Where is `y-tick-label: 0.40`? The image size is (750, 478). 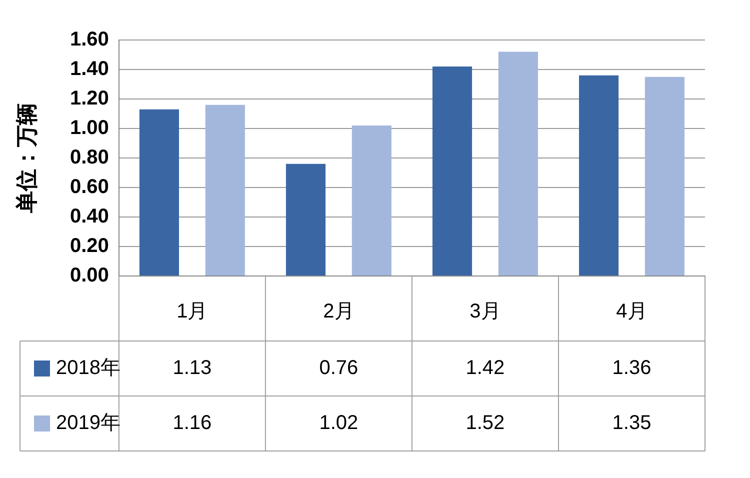 y-tick-label: 0.40 is located at coordinates (89, 217).